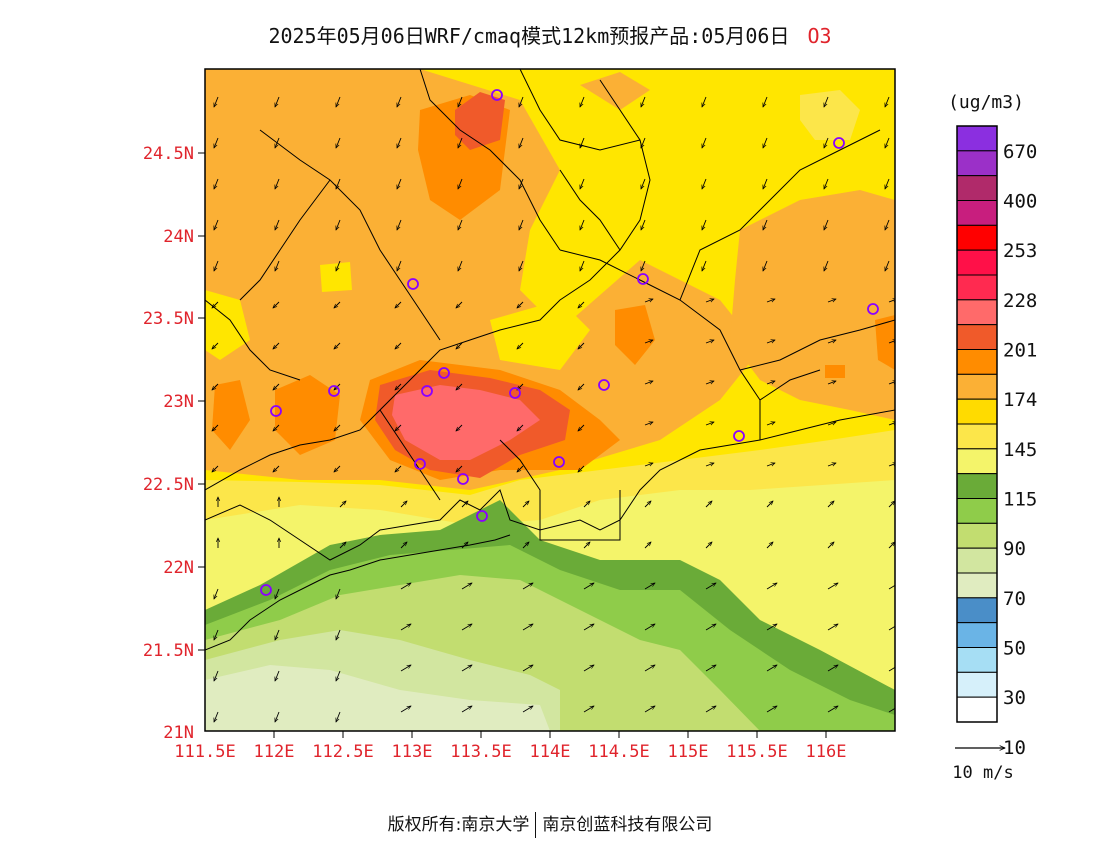 The width and height of the screenshot is (1100, 850). I want to click on lon-label-116: 116E, so click(826, 752).